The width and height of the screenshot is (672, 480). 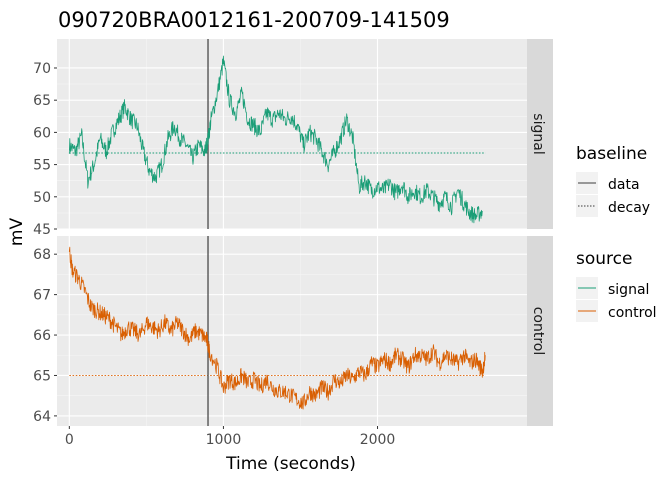 I want to click on legend-label-decay: decay, so click(x=629, y=208).